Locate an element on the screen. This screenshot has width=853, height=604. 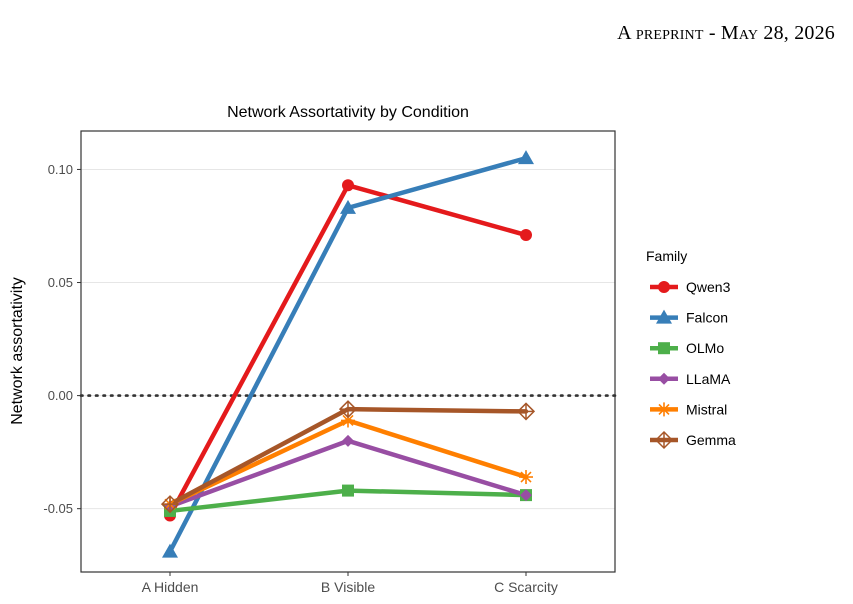
x-tick-label: B Visible is located at coordinates (348, 587).